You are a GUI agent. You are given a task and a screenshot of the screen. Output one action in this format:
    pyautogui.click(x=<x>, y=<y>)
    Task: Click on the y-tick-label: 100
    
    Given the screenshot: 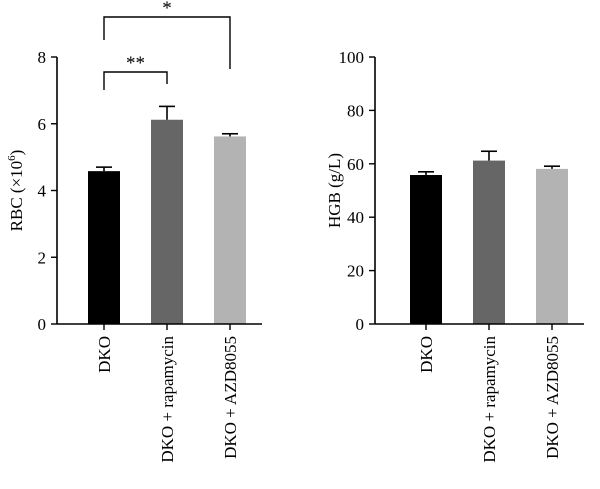 What is the action you would take?
    pyautogui.click(x=352, y=57)
    